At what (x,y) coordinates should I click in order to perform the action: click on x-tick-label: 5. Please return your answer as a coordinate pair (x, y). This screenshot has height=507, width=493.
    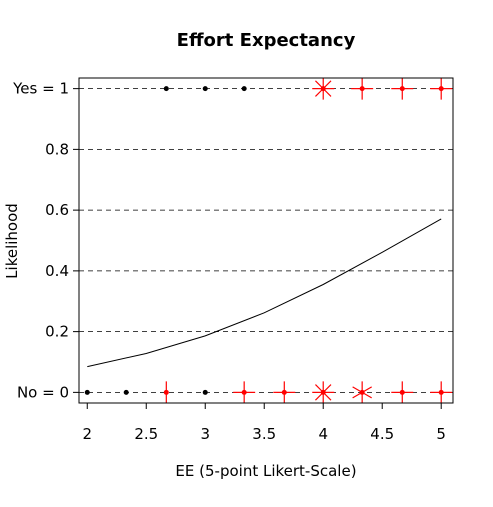
    Looking at the image, I should click on (441, 434).